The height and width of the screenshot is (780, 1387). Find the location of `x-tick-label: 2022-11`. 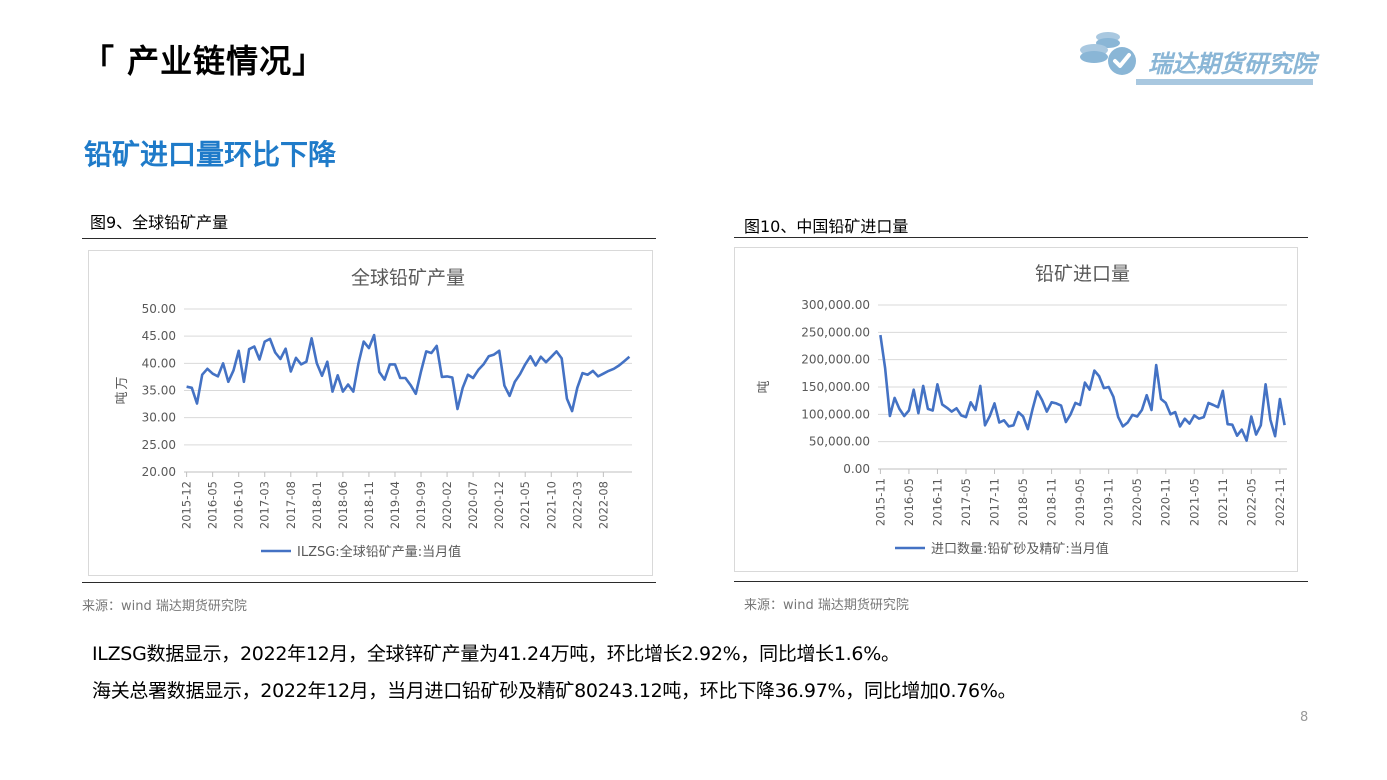

x-tick-label: 2022-11 is located at coordinates (1280, 502).